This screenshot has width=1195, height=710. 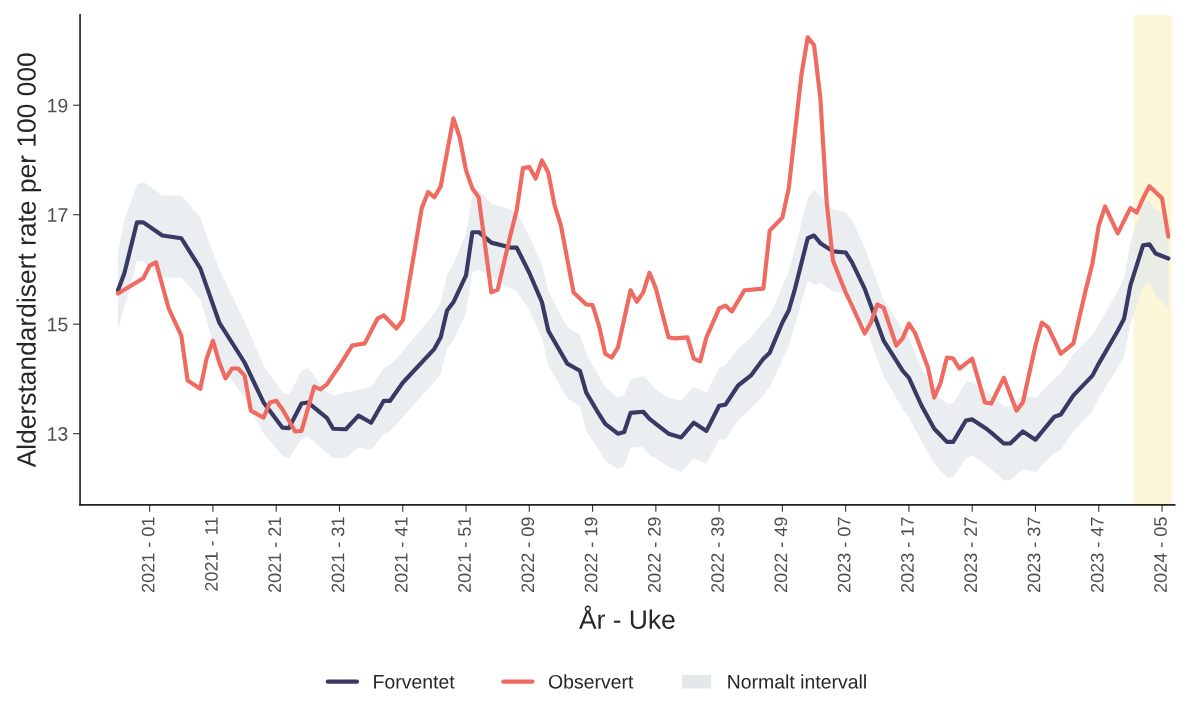 I want to click on x-tick-label: 2023 - 27, so click(x=971, y=554).